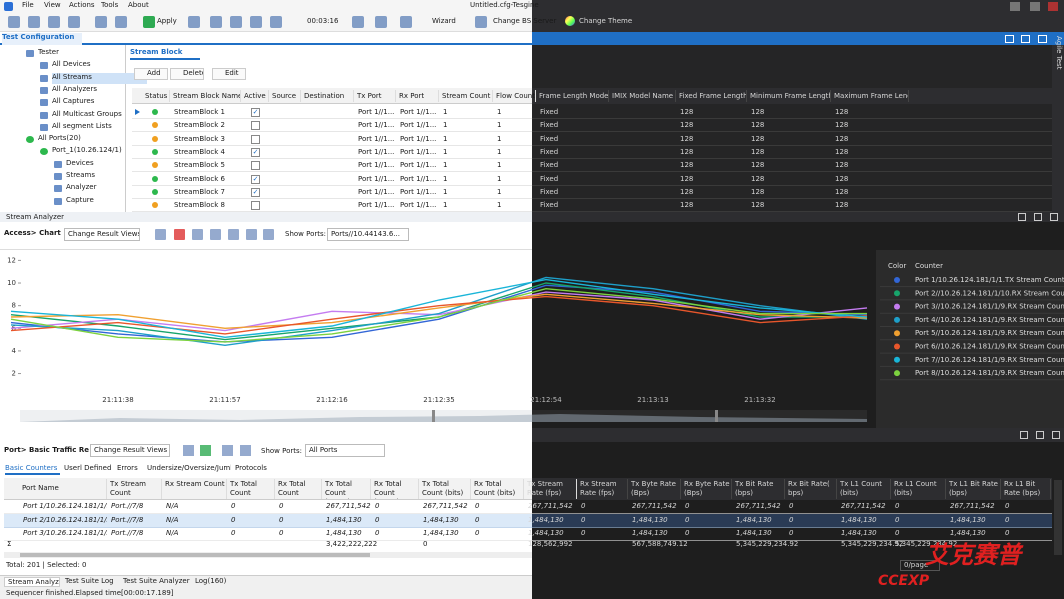  Describe the element at coordinates (286, 96) in the screenshot. I see `column-header: Source` at that location.